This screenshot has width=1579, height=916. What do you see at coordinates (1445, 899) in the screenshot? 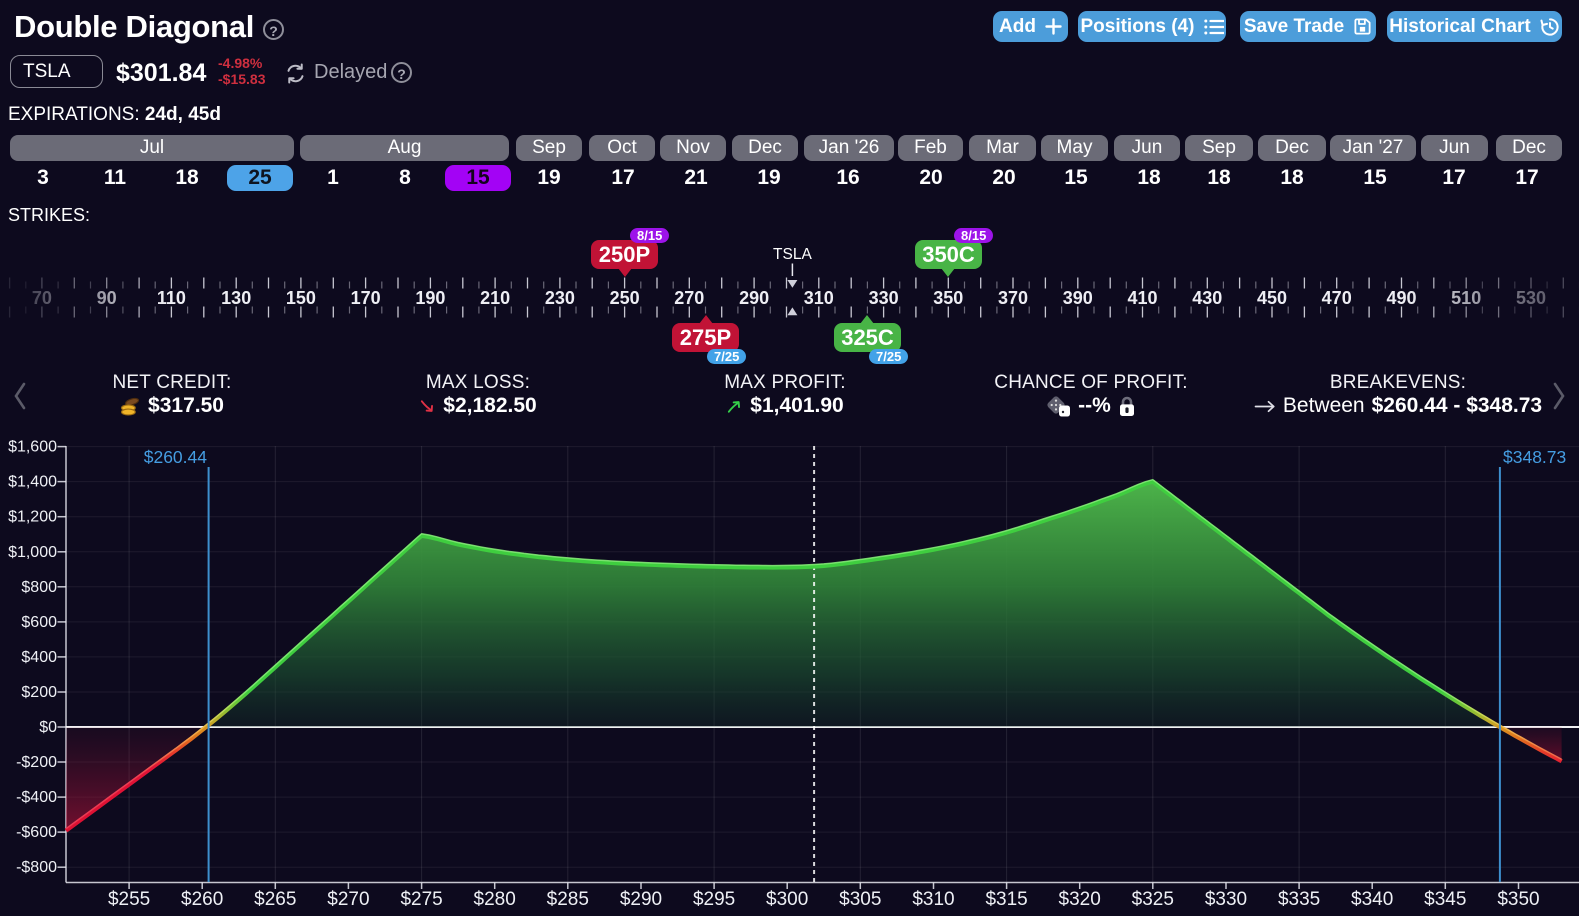
I see `svg-text: $345` at bounding box center [1445, 899].